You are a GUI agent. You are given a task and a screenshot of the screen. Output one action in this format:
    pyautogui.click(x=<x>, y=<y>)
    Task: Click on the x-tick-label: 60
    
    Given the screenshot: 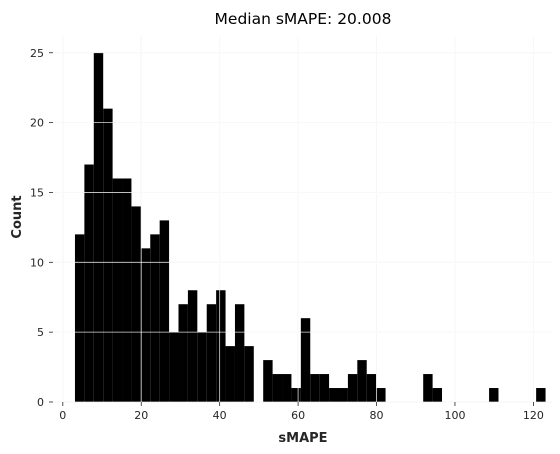 What is the action you would take?
    pyautogui.click(x=298, y=415)
    